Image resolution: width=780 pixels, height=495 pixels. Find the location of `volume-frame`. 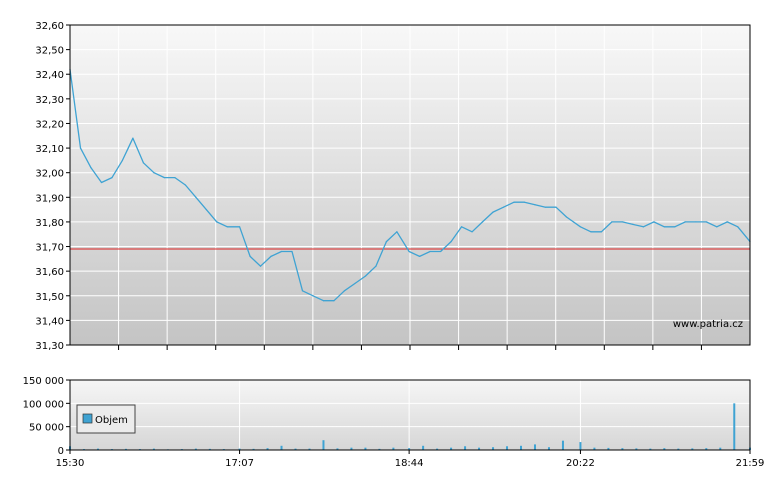

volume-frame is located at coordinates (410, 415).